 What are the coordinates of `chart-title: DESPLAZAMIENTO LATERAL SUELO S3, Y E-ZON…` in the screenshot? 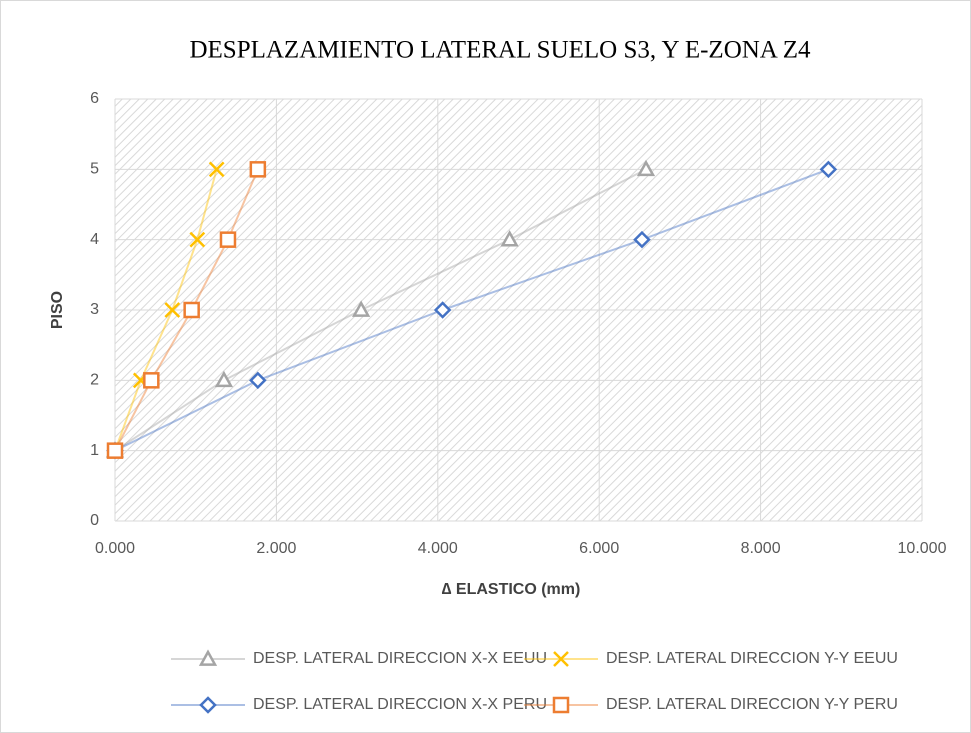 It's located at (500, 50).